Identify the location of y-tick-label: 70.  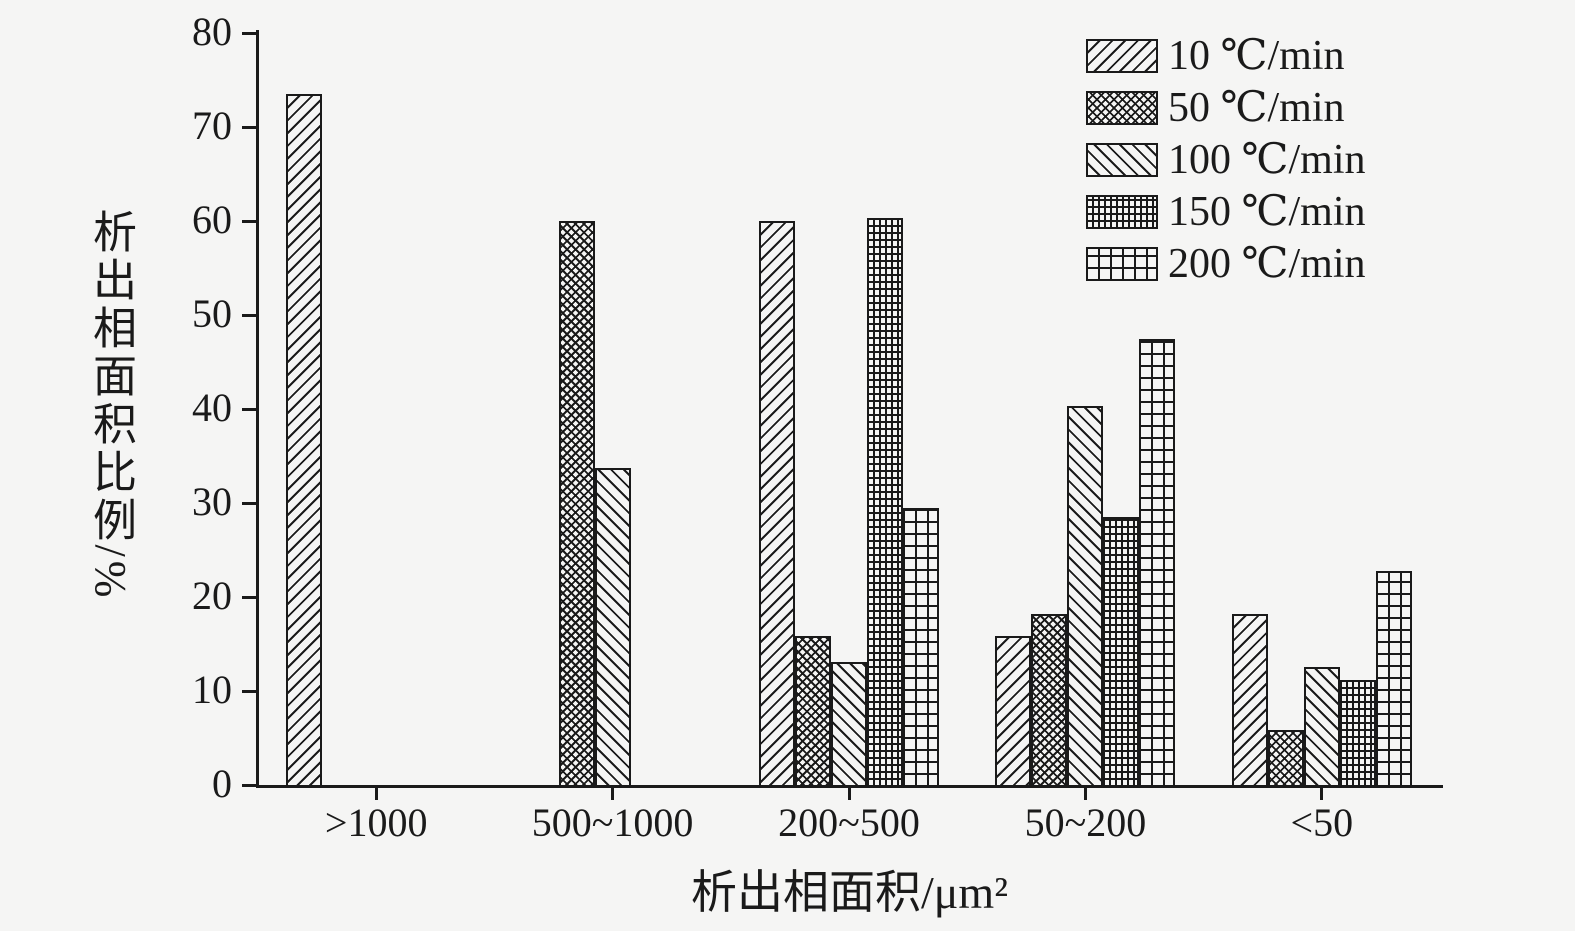
(212, 125).